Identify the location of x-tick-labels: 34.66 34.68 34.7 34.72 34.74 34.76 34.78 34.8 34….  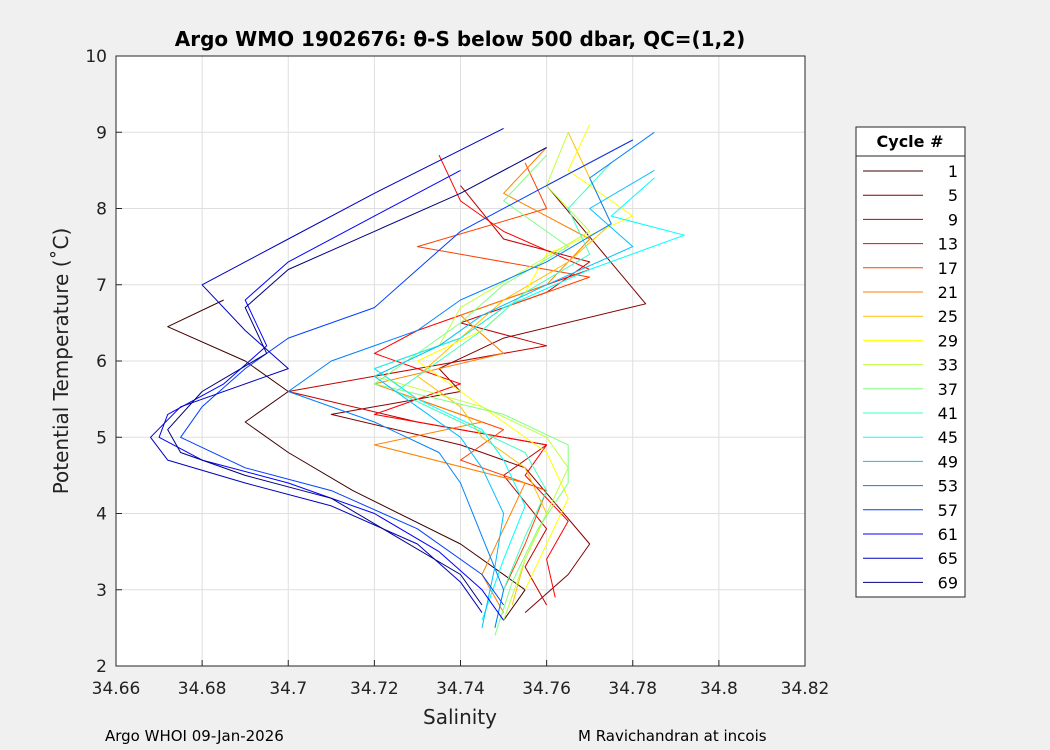
(461, 689).